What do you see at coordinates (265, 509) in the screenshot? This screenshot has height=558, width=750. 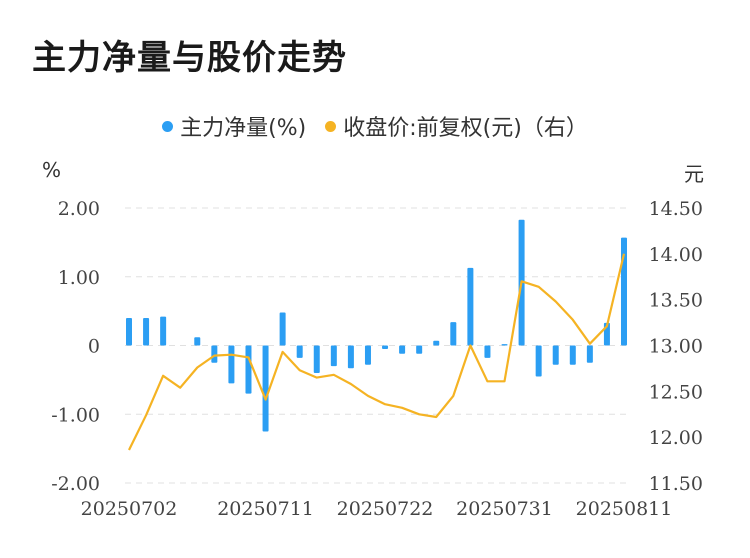 I see `x-tick-label: 20250711` at bounding box center [265, 509].